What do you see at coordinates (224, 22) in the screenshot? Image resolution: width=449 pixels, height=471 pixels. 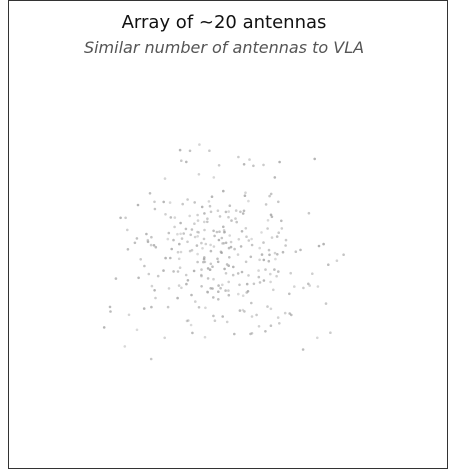 I see `title: Array of ~20 antennas` at bounding box center [224, 22].